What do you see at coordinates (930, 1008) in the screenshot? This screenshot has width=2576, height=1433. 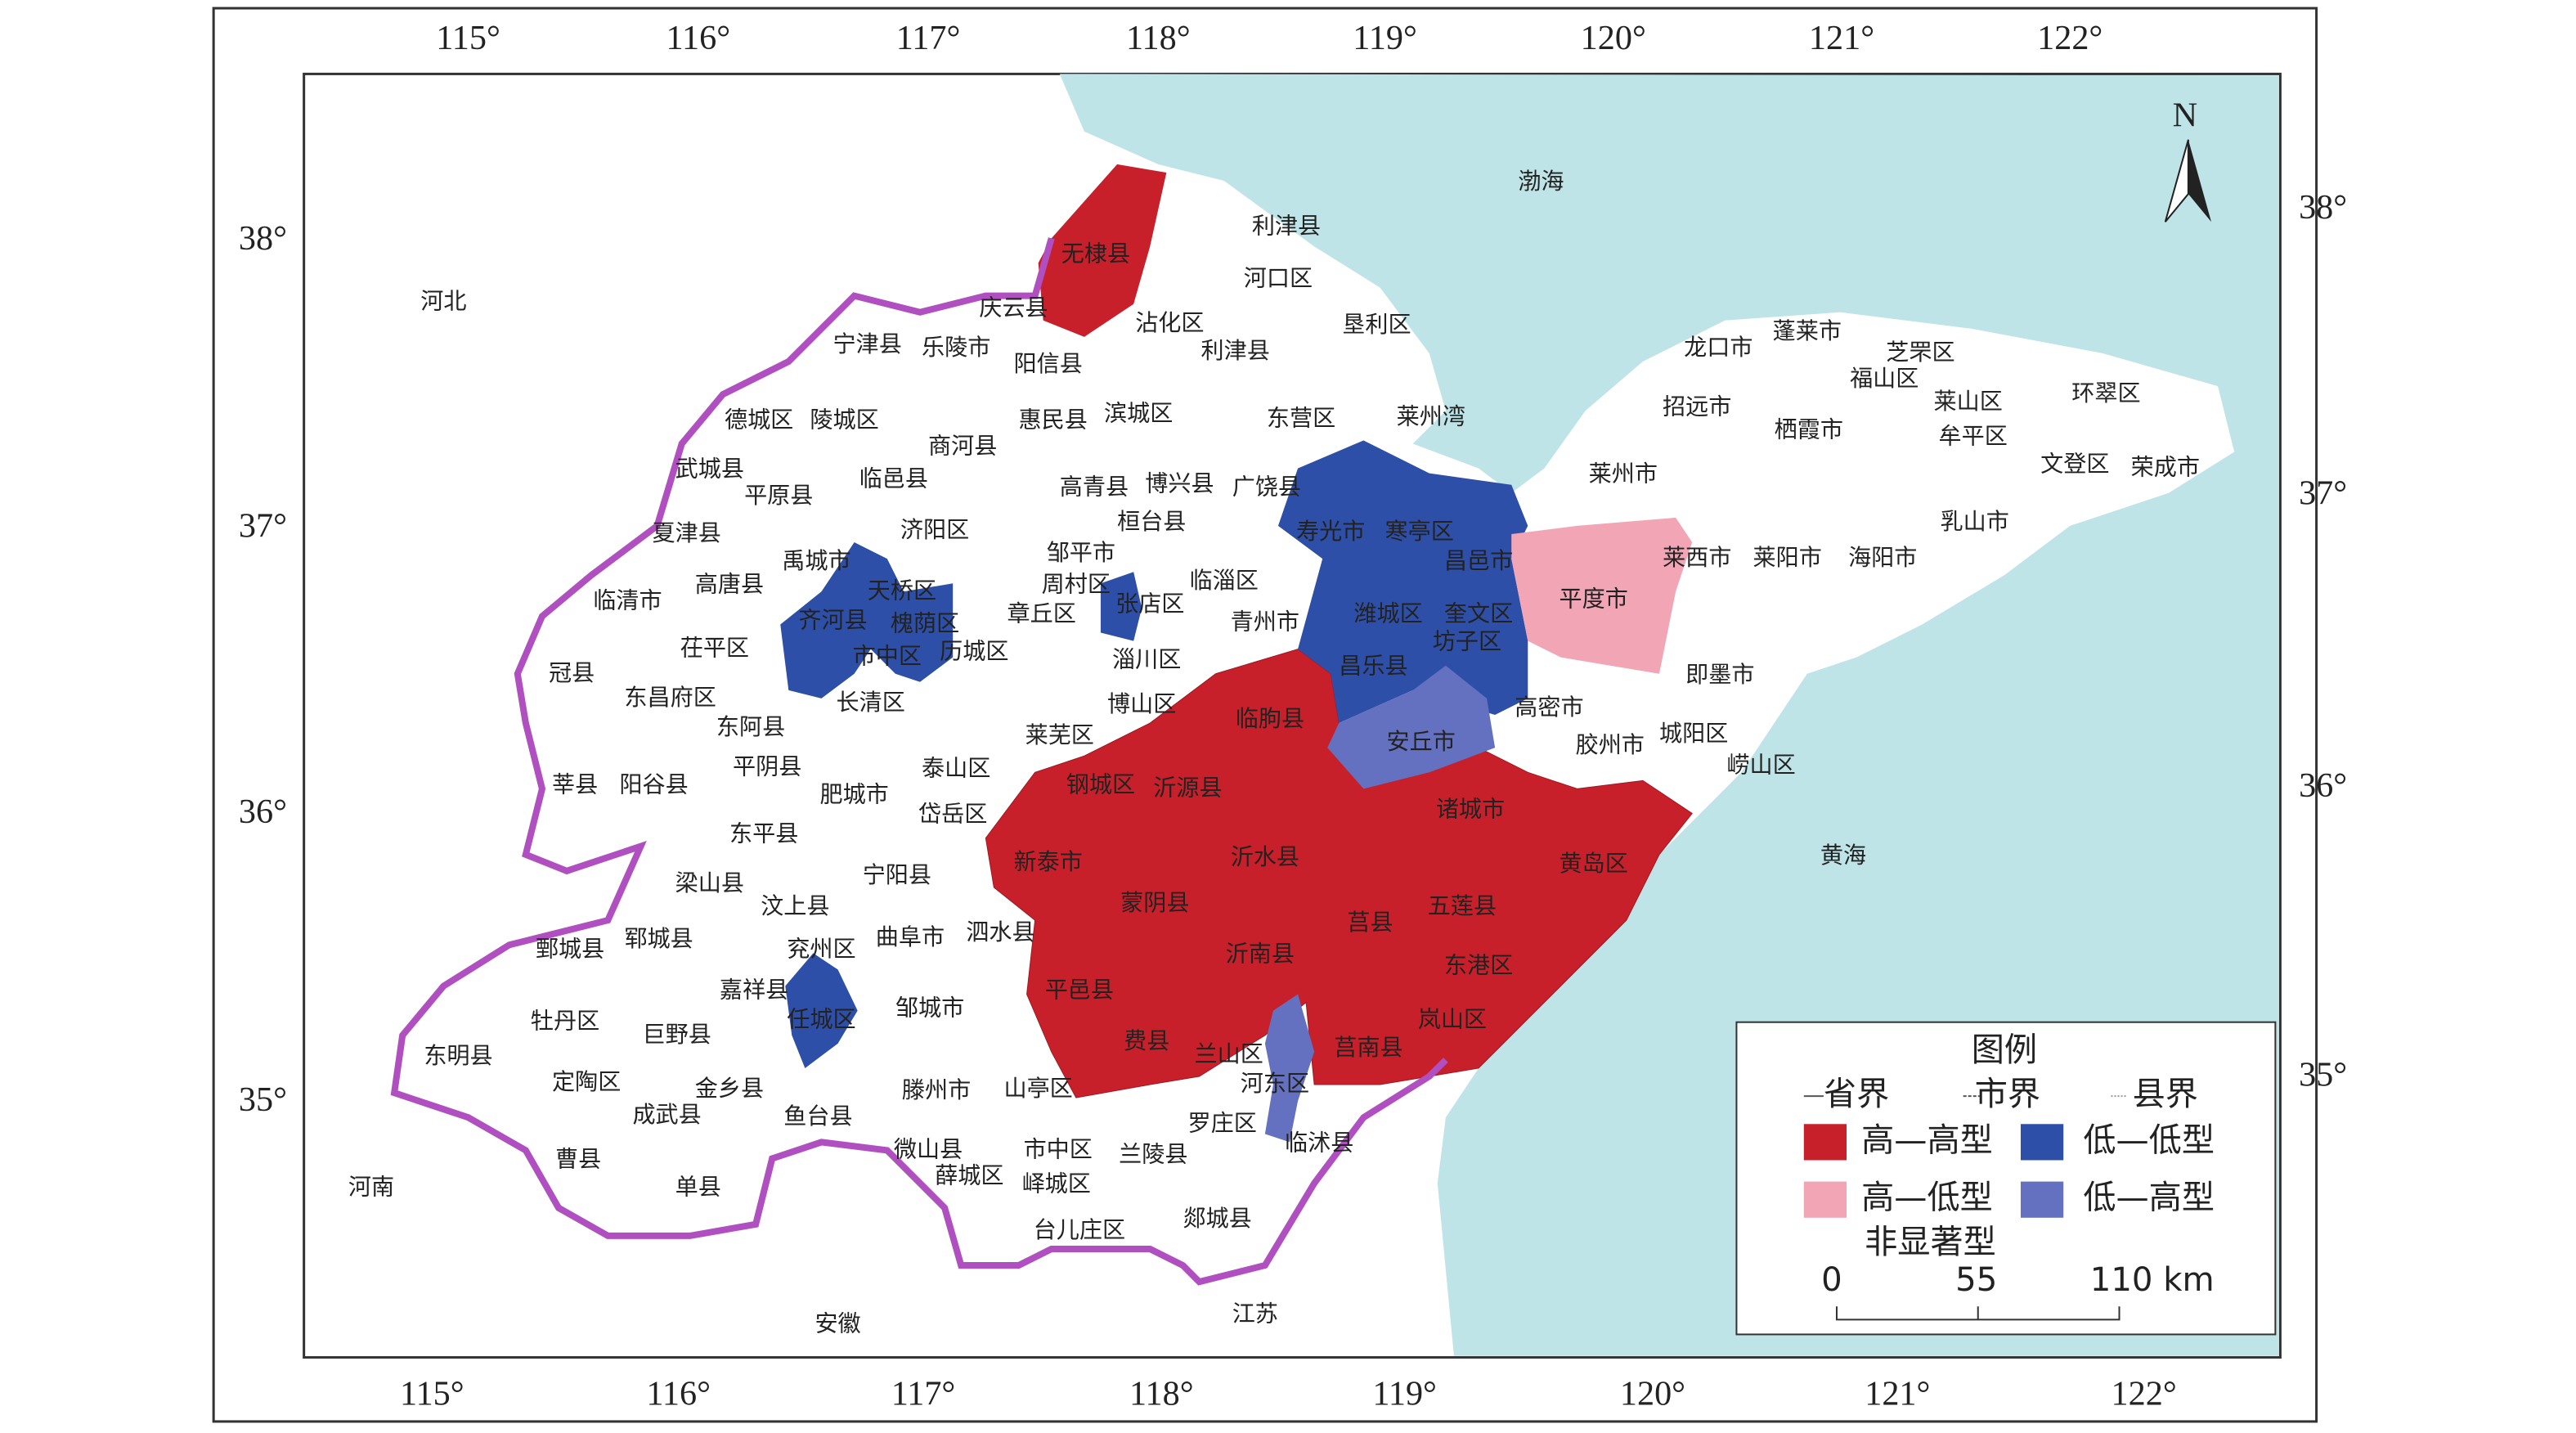 I see `place-label: 邹城市` at bounding box center [930, 1008].